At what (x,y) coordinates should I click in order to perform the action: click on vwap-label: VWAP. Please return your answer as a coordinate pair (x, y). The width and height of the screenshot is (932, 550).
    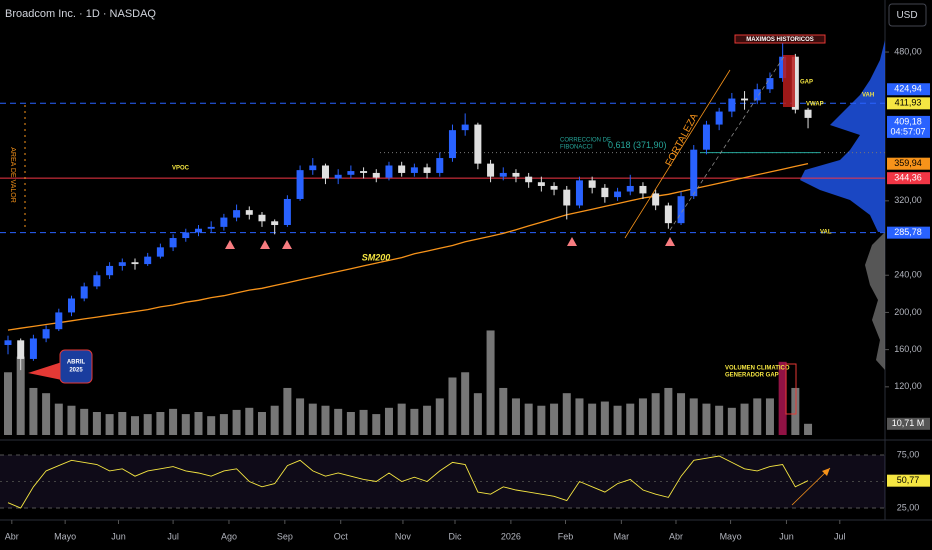
    Looking at the image, I should click on (815, 105).